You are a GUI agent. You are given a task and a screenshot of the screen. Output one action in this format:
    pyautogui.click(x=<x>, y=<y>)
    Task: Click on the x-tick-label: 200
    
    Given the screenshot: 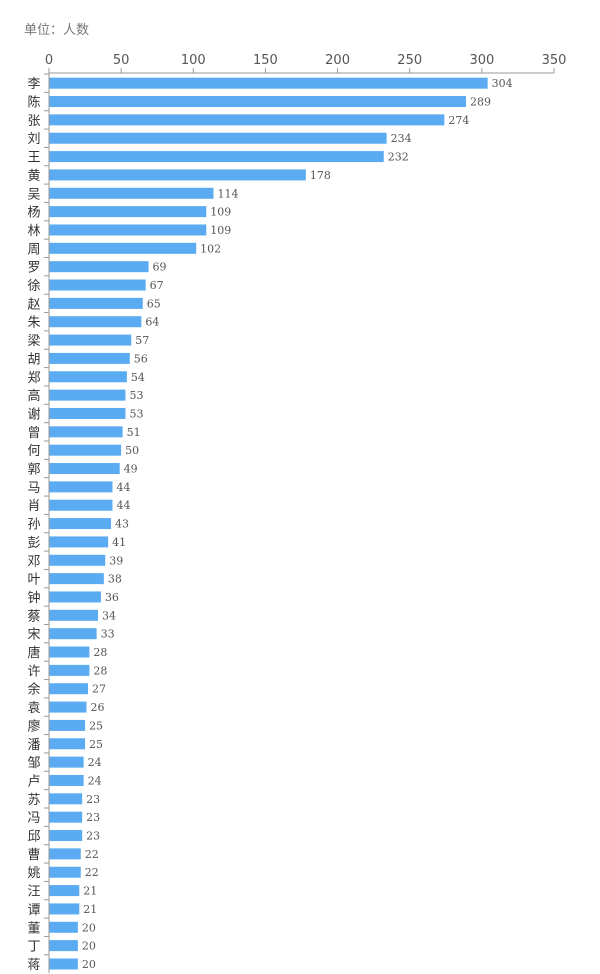 What is the action you would take?
    pyautogui.click(x=337, y=60)
    